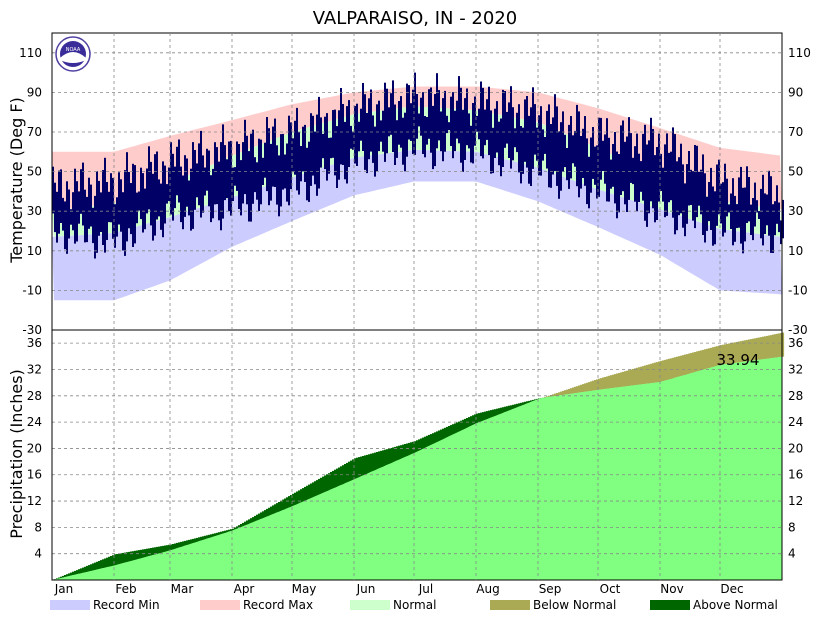  What do you see at coordinates (73, 50) in the screenshot?
I see `noaa-logo-text: NOAA` at bounding box center [73, 50].